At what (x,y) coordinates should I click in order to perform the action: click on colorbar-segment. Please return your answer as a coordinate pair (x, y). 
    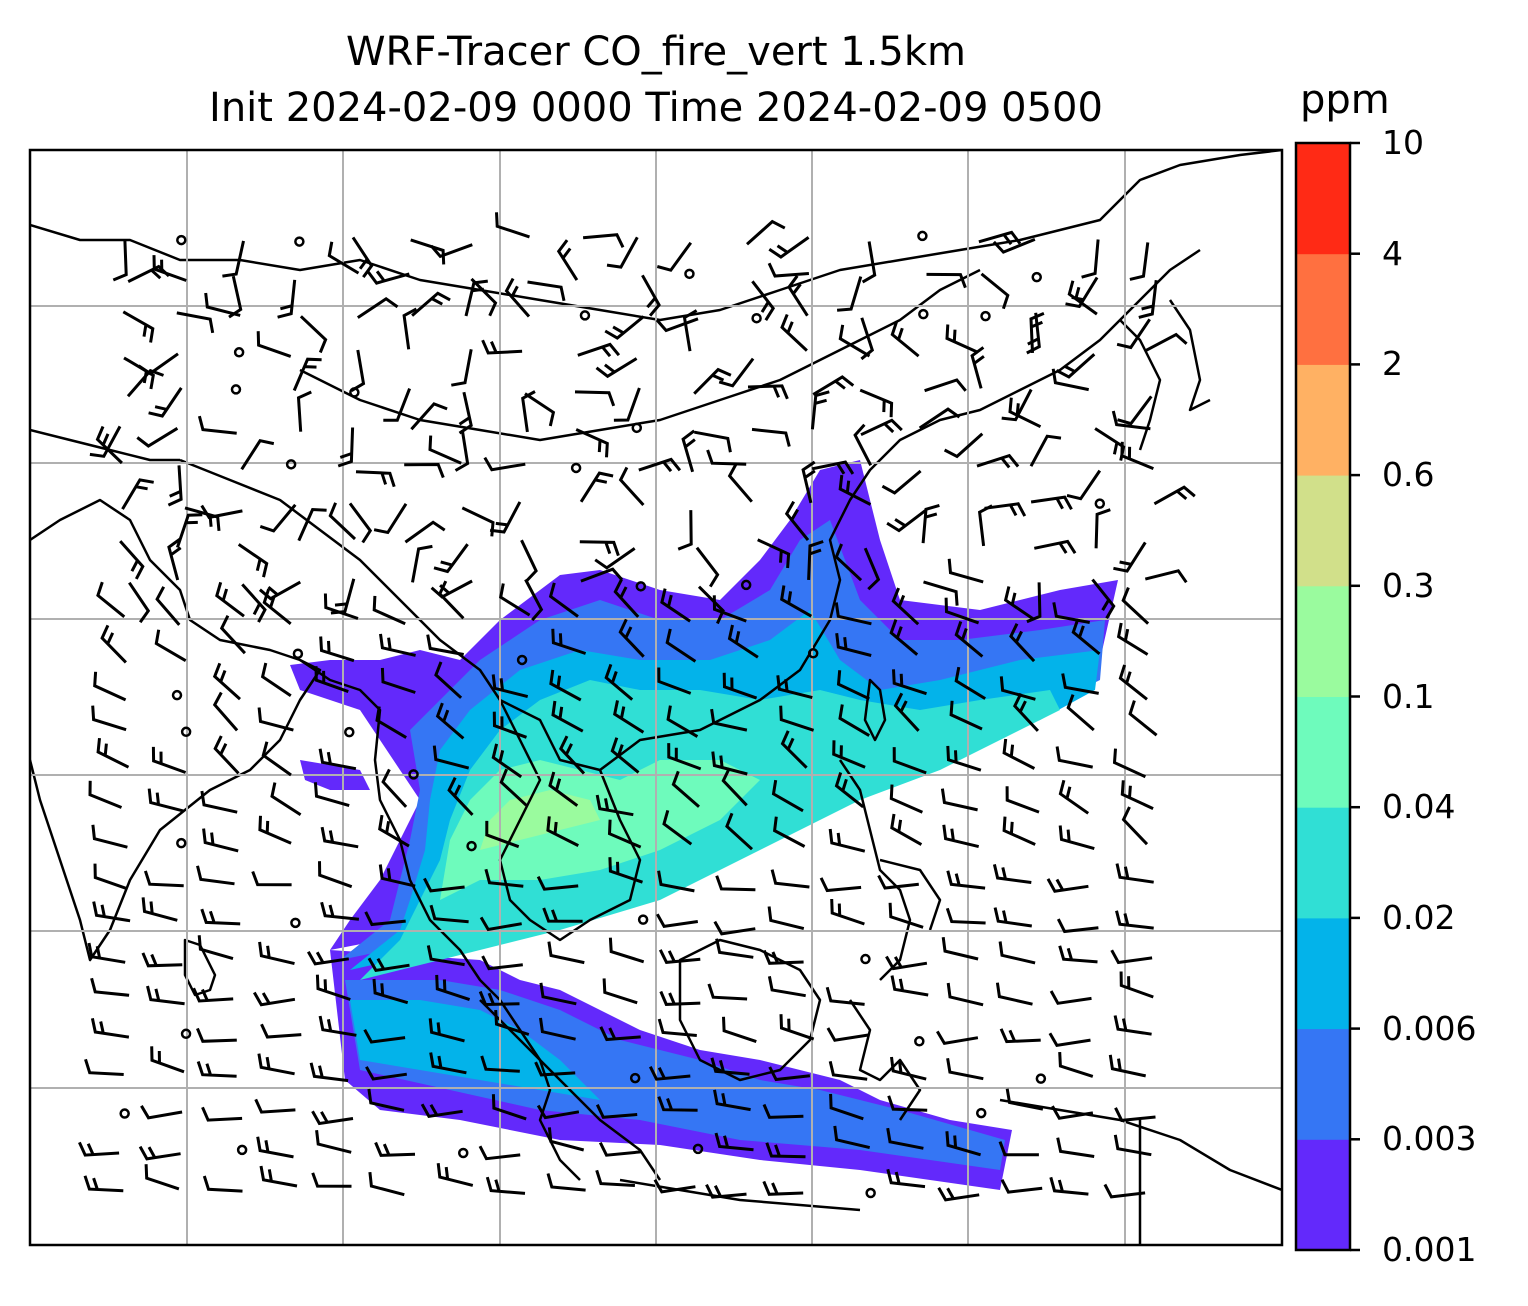
    Looking at the image, I should click on (1323, 641).